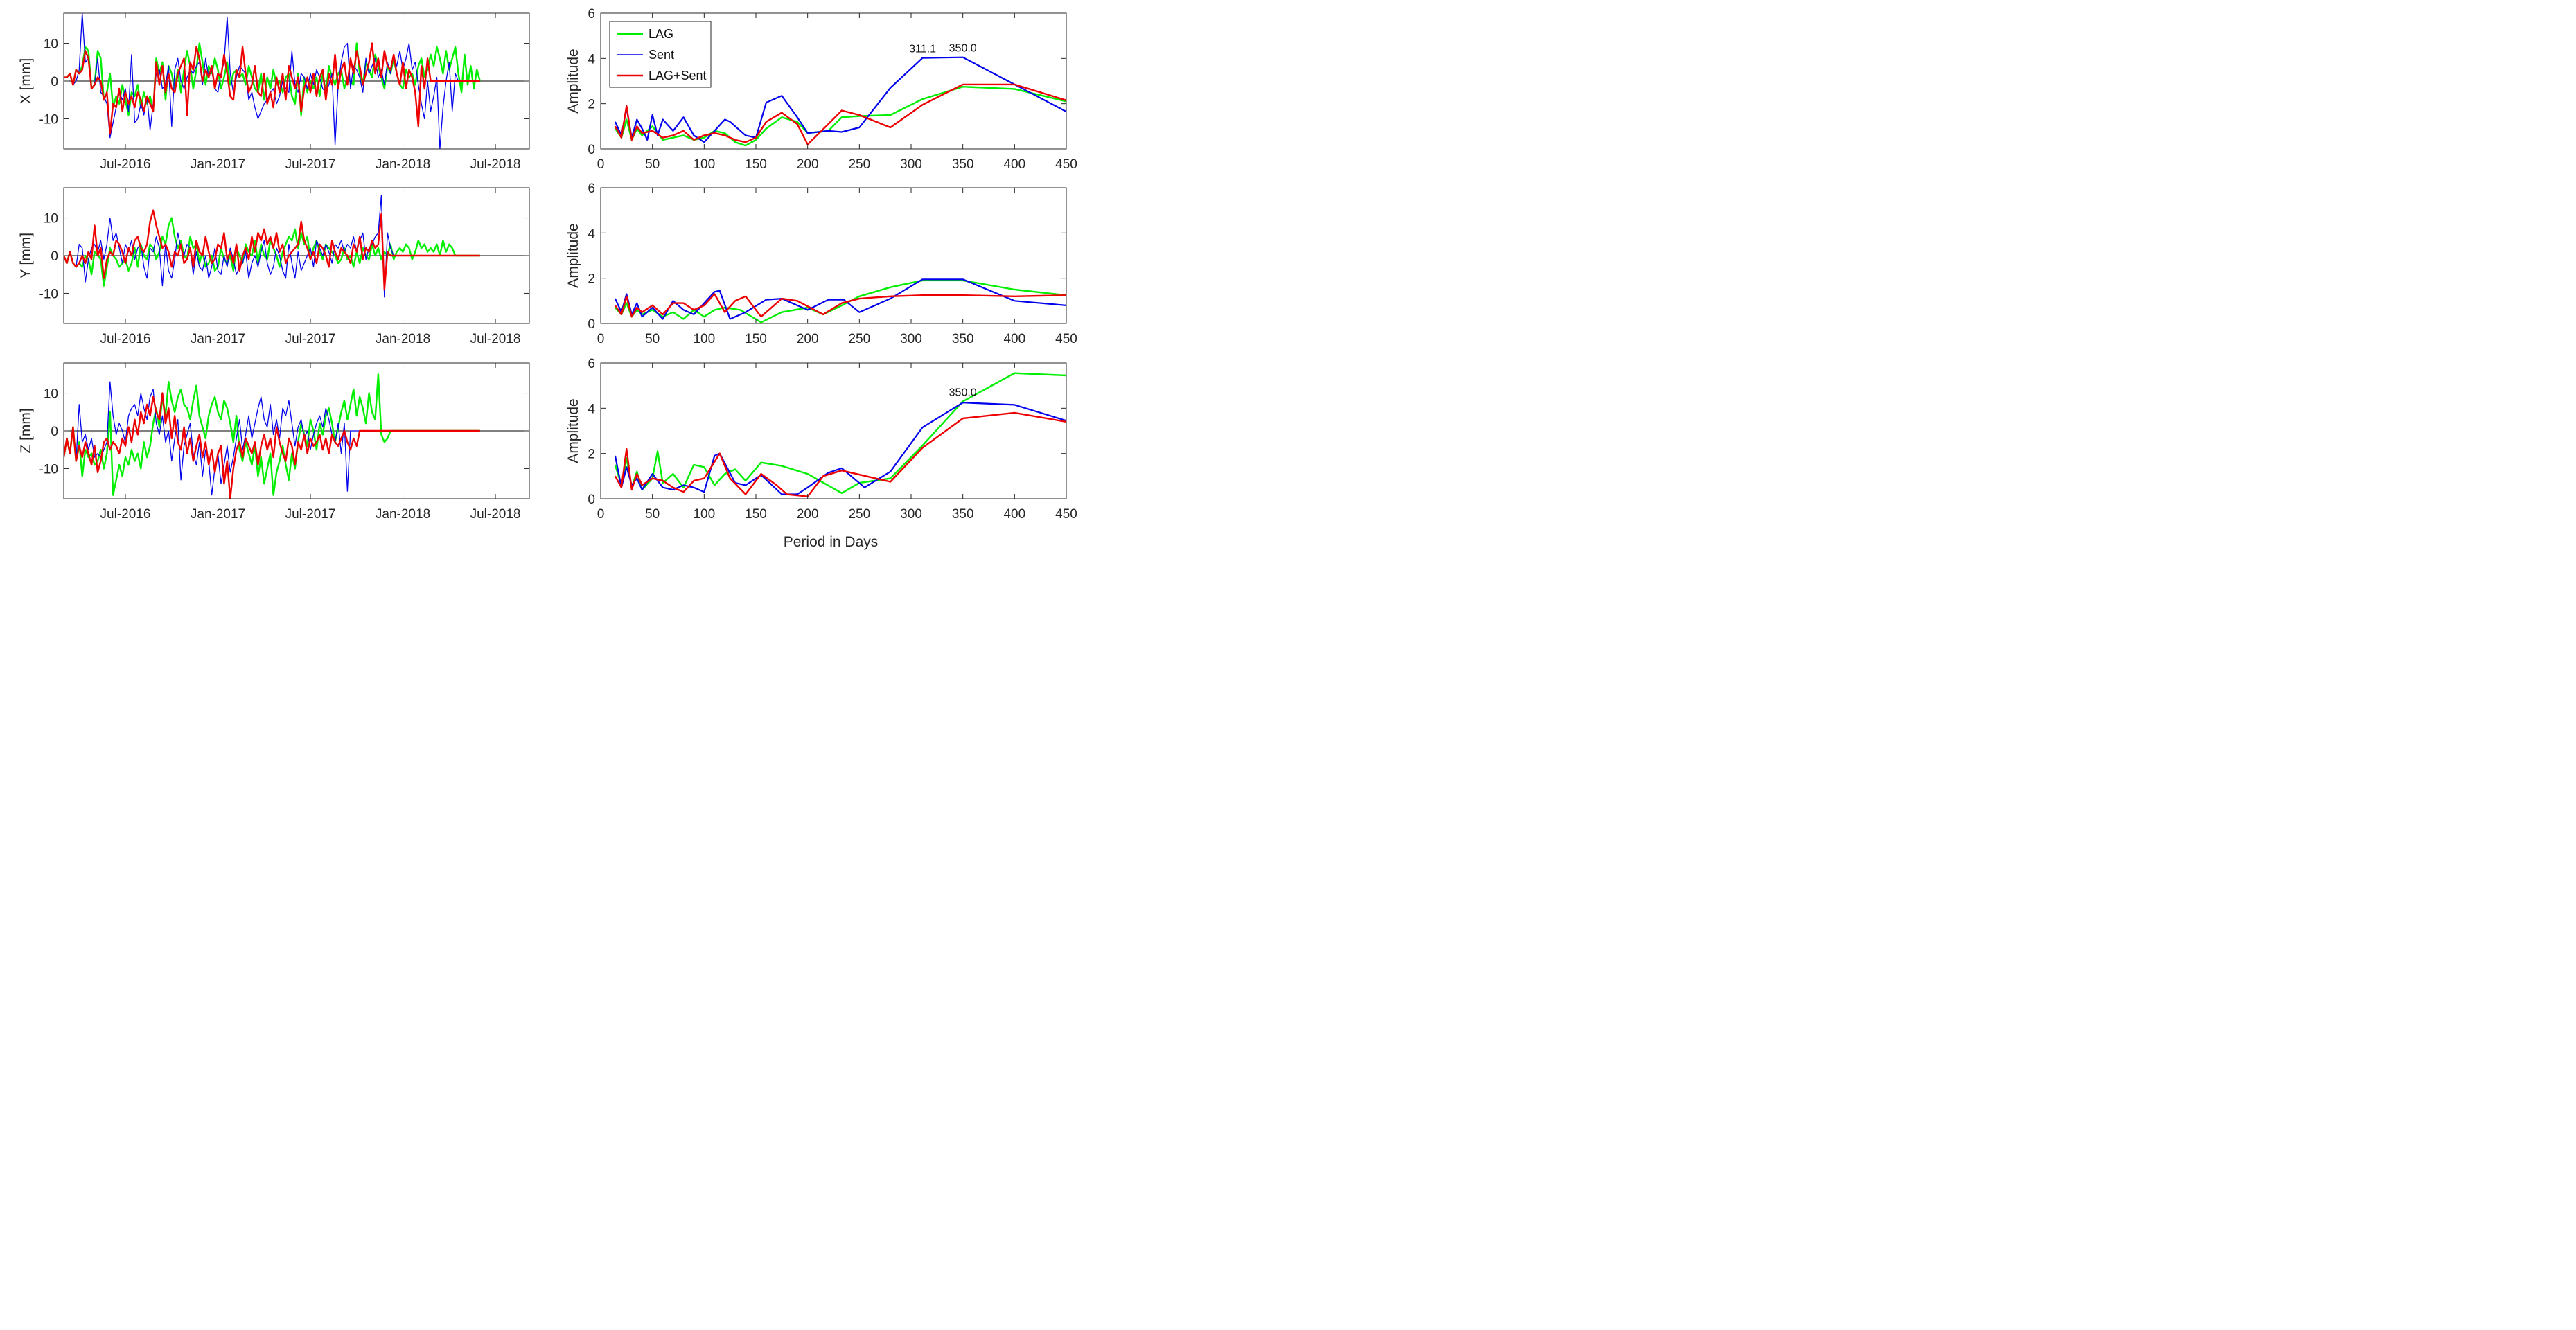  Describe the element at coordinates (125, 514) in the screenshot. I see `xtick-label-ts-z-4: Jul-2016` at that location.